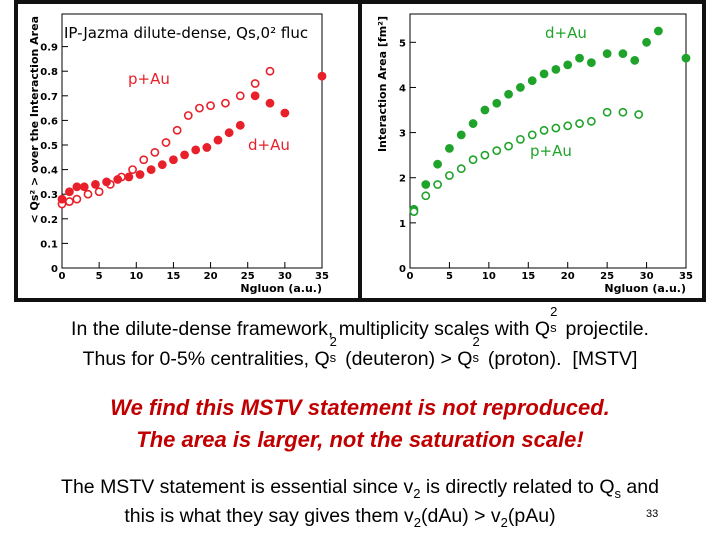  I want to click on page-number: 33, so click(652, 514).